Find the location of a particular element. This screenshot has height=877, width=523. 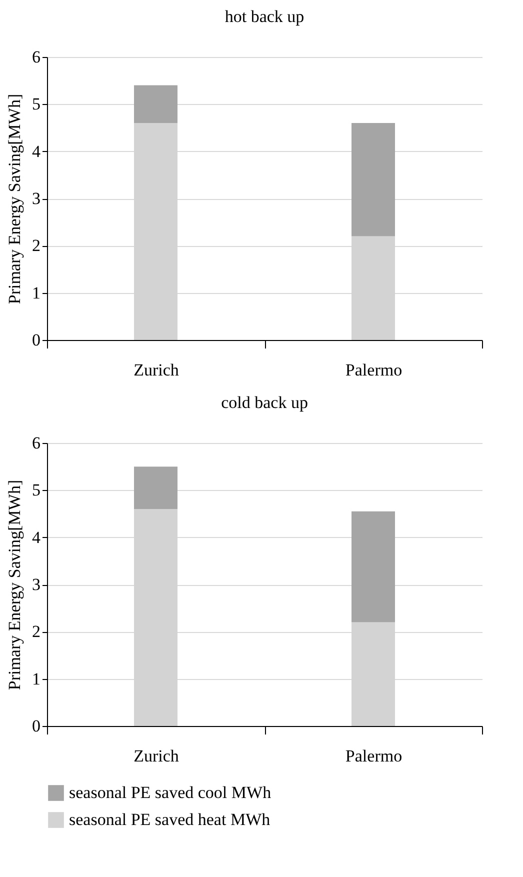

legend-label: seasonal PE saved cool MWh is located at coordinates (170, 792).